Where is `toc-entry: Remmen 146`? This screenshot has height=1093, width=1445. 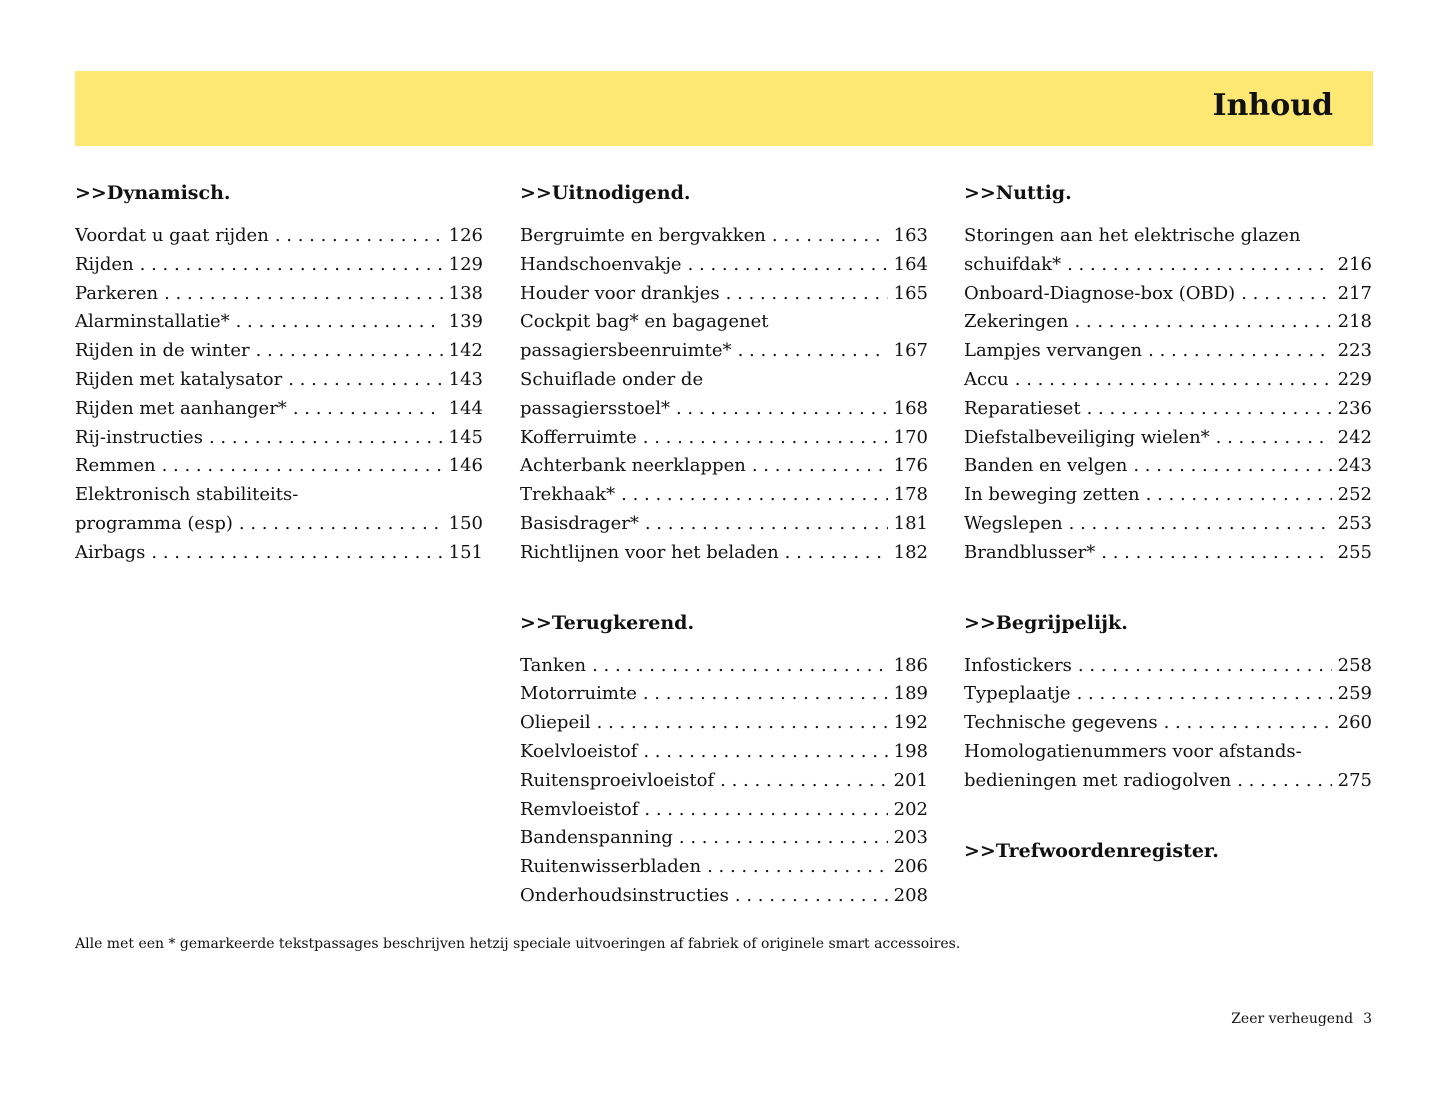
toc-entry: Remmen 146 is located at coordinates (279, 466).